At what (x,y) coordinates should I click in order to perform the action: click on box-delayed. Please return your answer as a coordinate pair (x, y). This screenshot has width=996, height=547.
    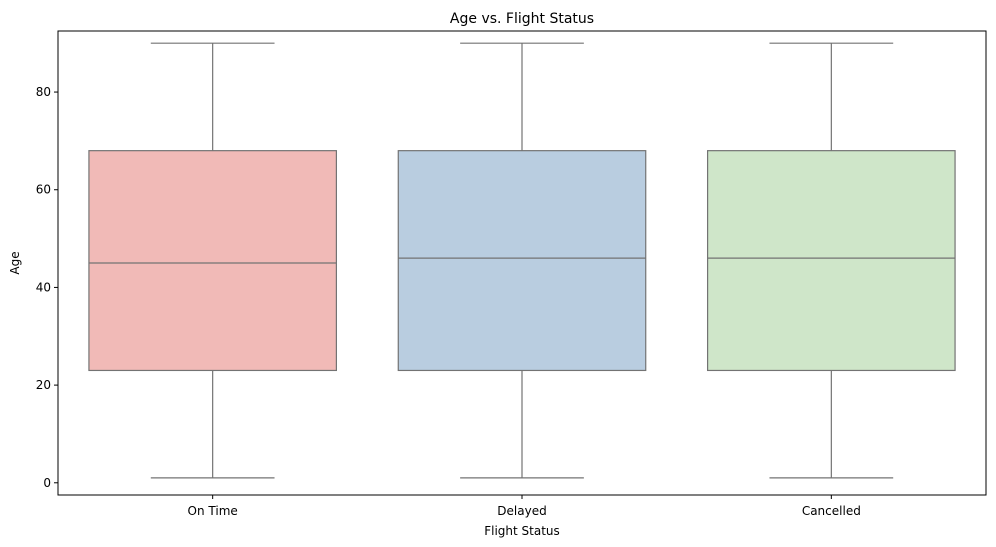
    Looking at the image, I should click on (522, 261).